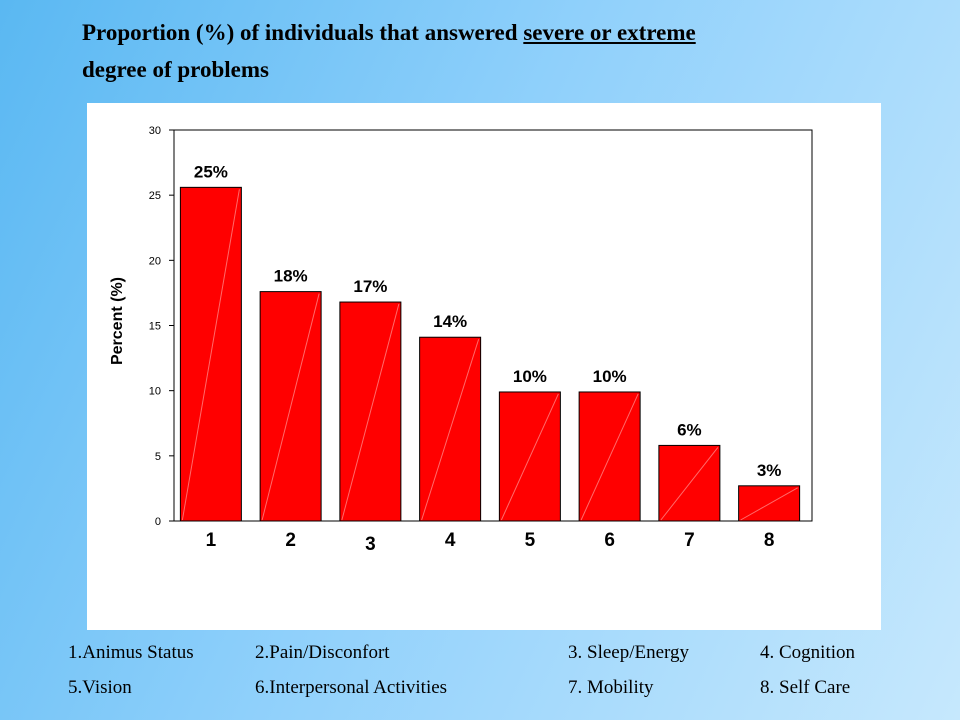 This screenshot has width=960, height=720. I want to click on data-label-5: 10%, so click(530, 376).